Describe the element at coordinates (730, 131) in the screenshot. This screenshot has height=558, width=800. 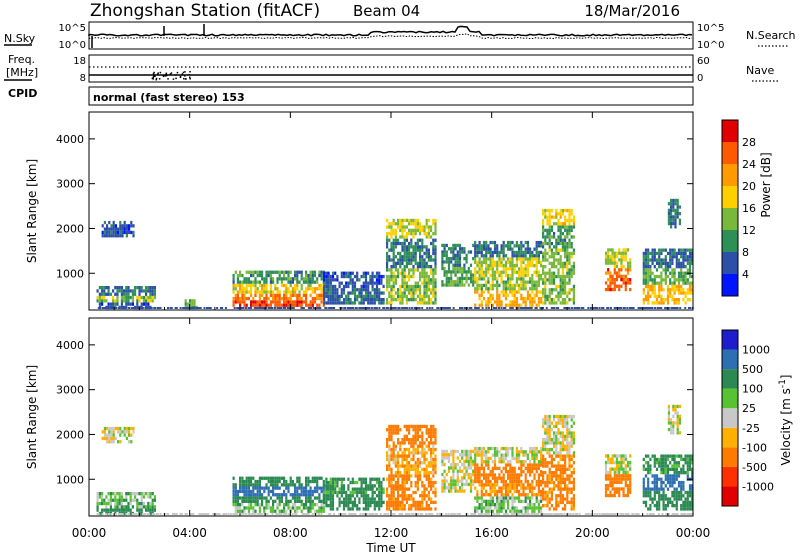
I see `colorbar-segment` at that location.